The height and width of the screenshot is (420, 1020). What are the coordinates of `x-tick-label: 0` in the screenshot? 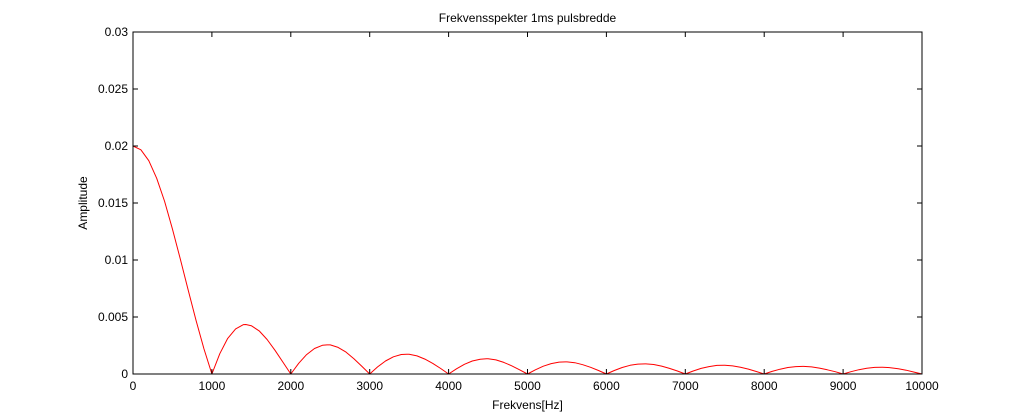 It's located at (133, 386).